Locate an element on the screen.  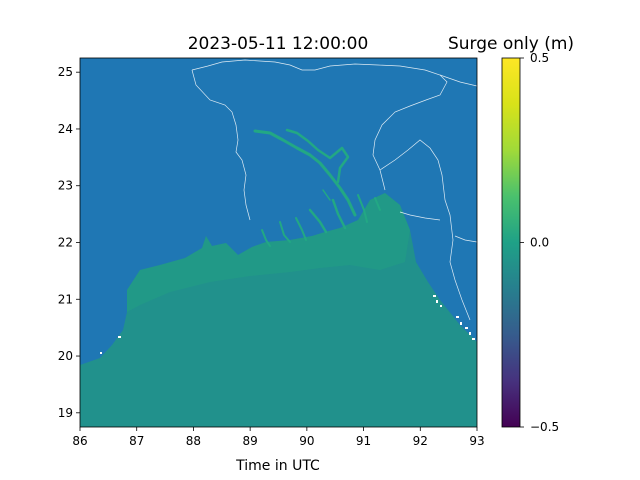
colorbar-tick-label: 0.5 is located at coordinates (539, 58).